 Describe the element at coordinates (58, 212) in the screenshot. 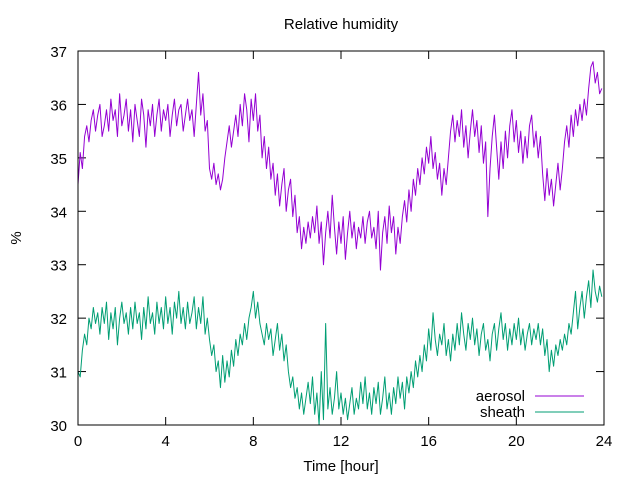

I see `y-tick-label: 34` at that location.